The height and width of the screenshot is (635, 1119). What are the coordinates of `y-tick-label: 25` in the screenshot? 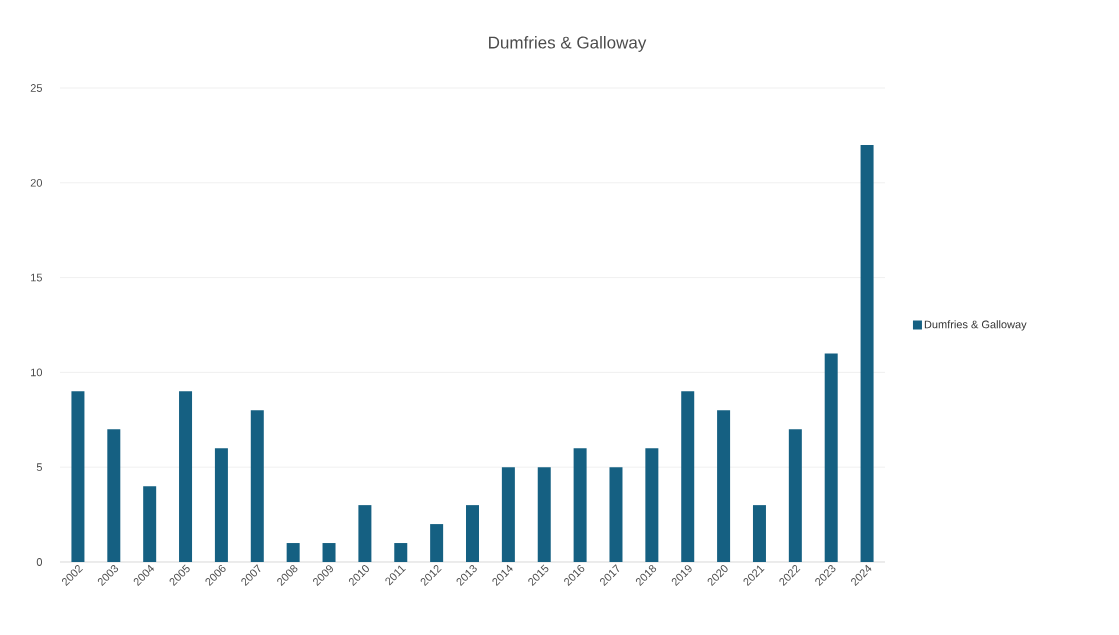 It's located at (36, 88).